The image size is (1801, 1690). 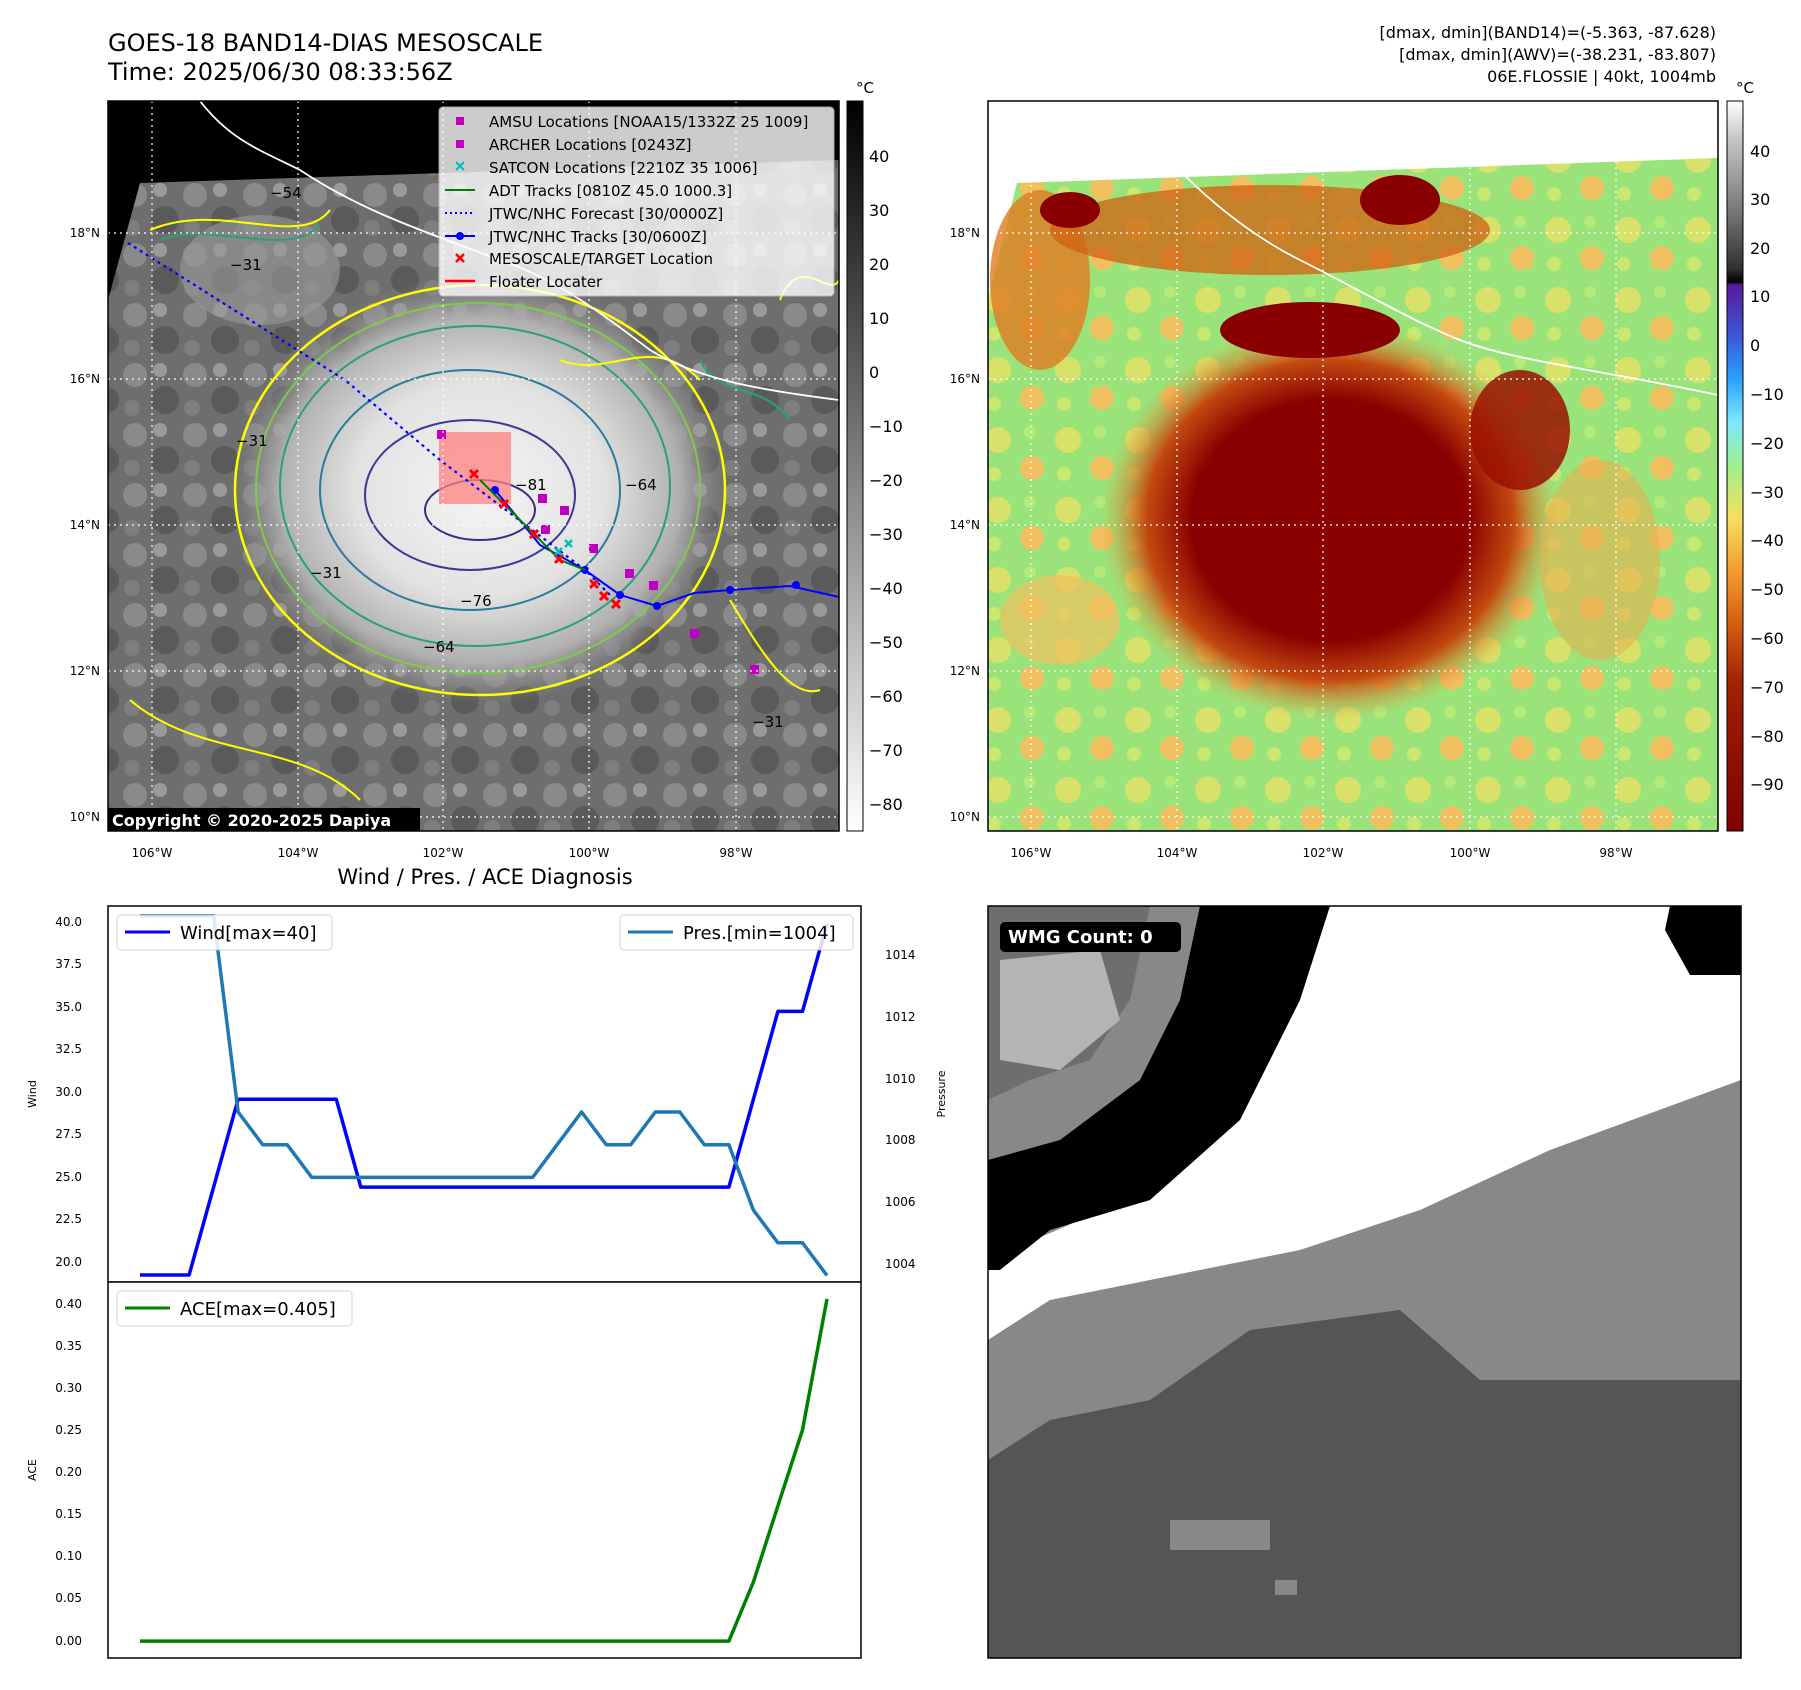 I want to click on wind-series-line, so click(x=484, y=1100).